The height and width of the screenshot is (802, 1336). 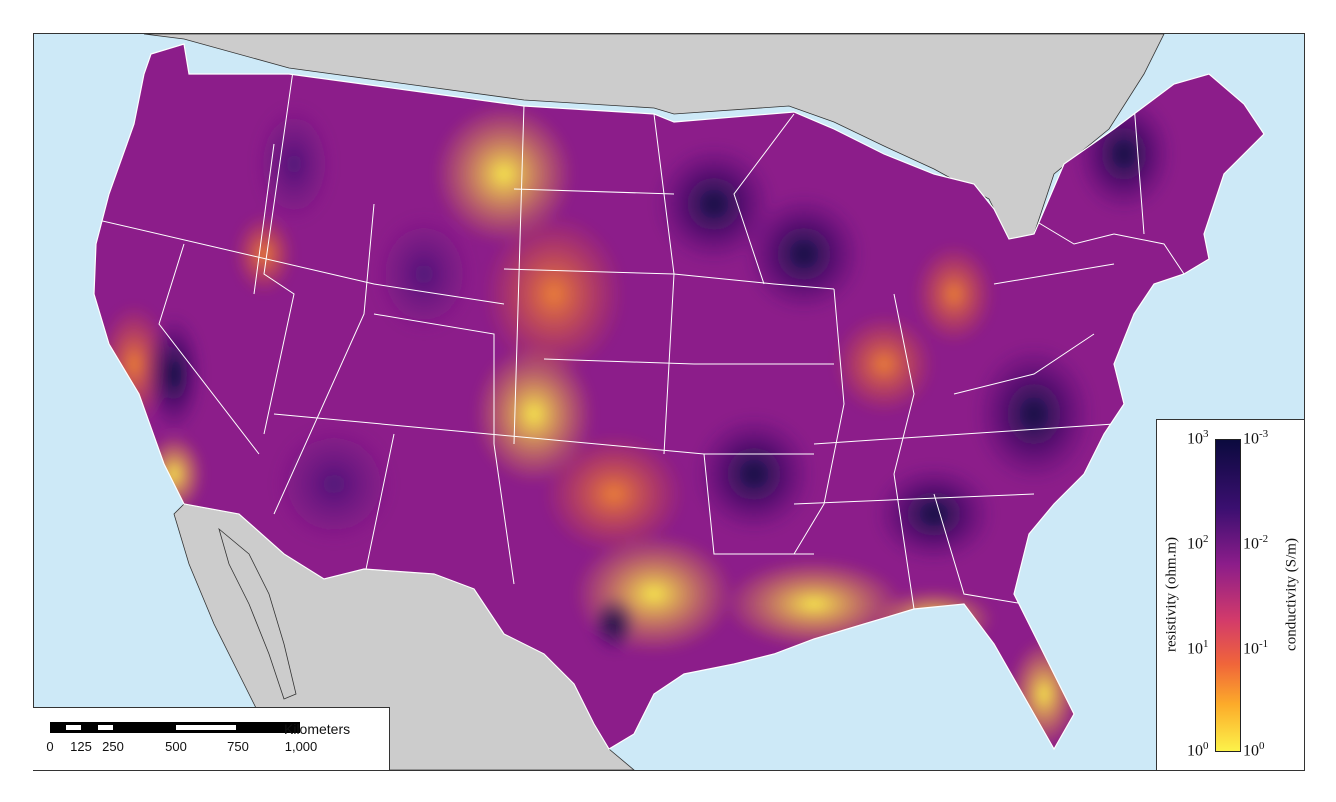 I want to click on conductivity-label-bottom: 100, so click(x=1254, y=750).